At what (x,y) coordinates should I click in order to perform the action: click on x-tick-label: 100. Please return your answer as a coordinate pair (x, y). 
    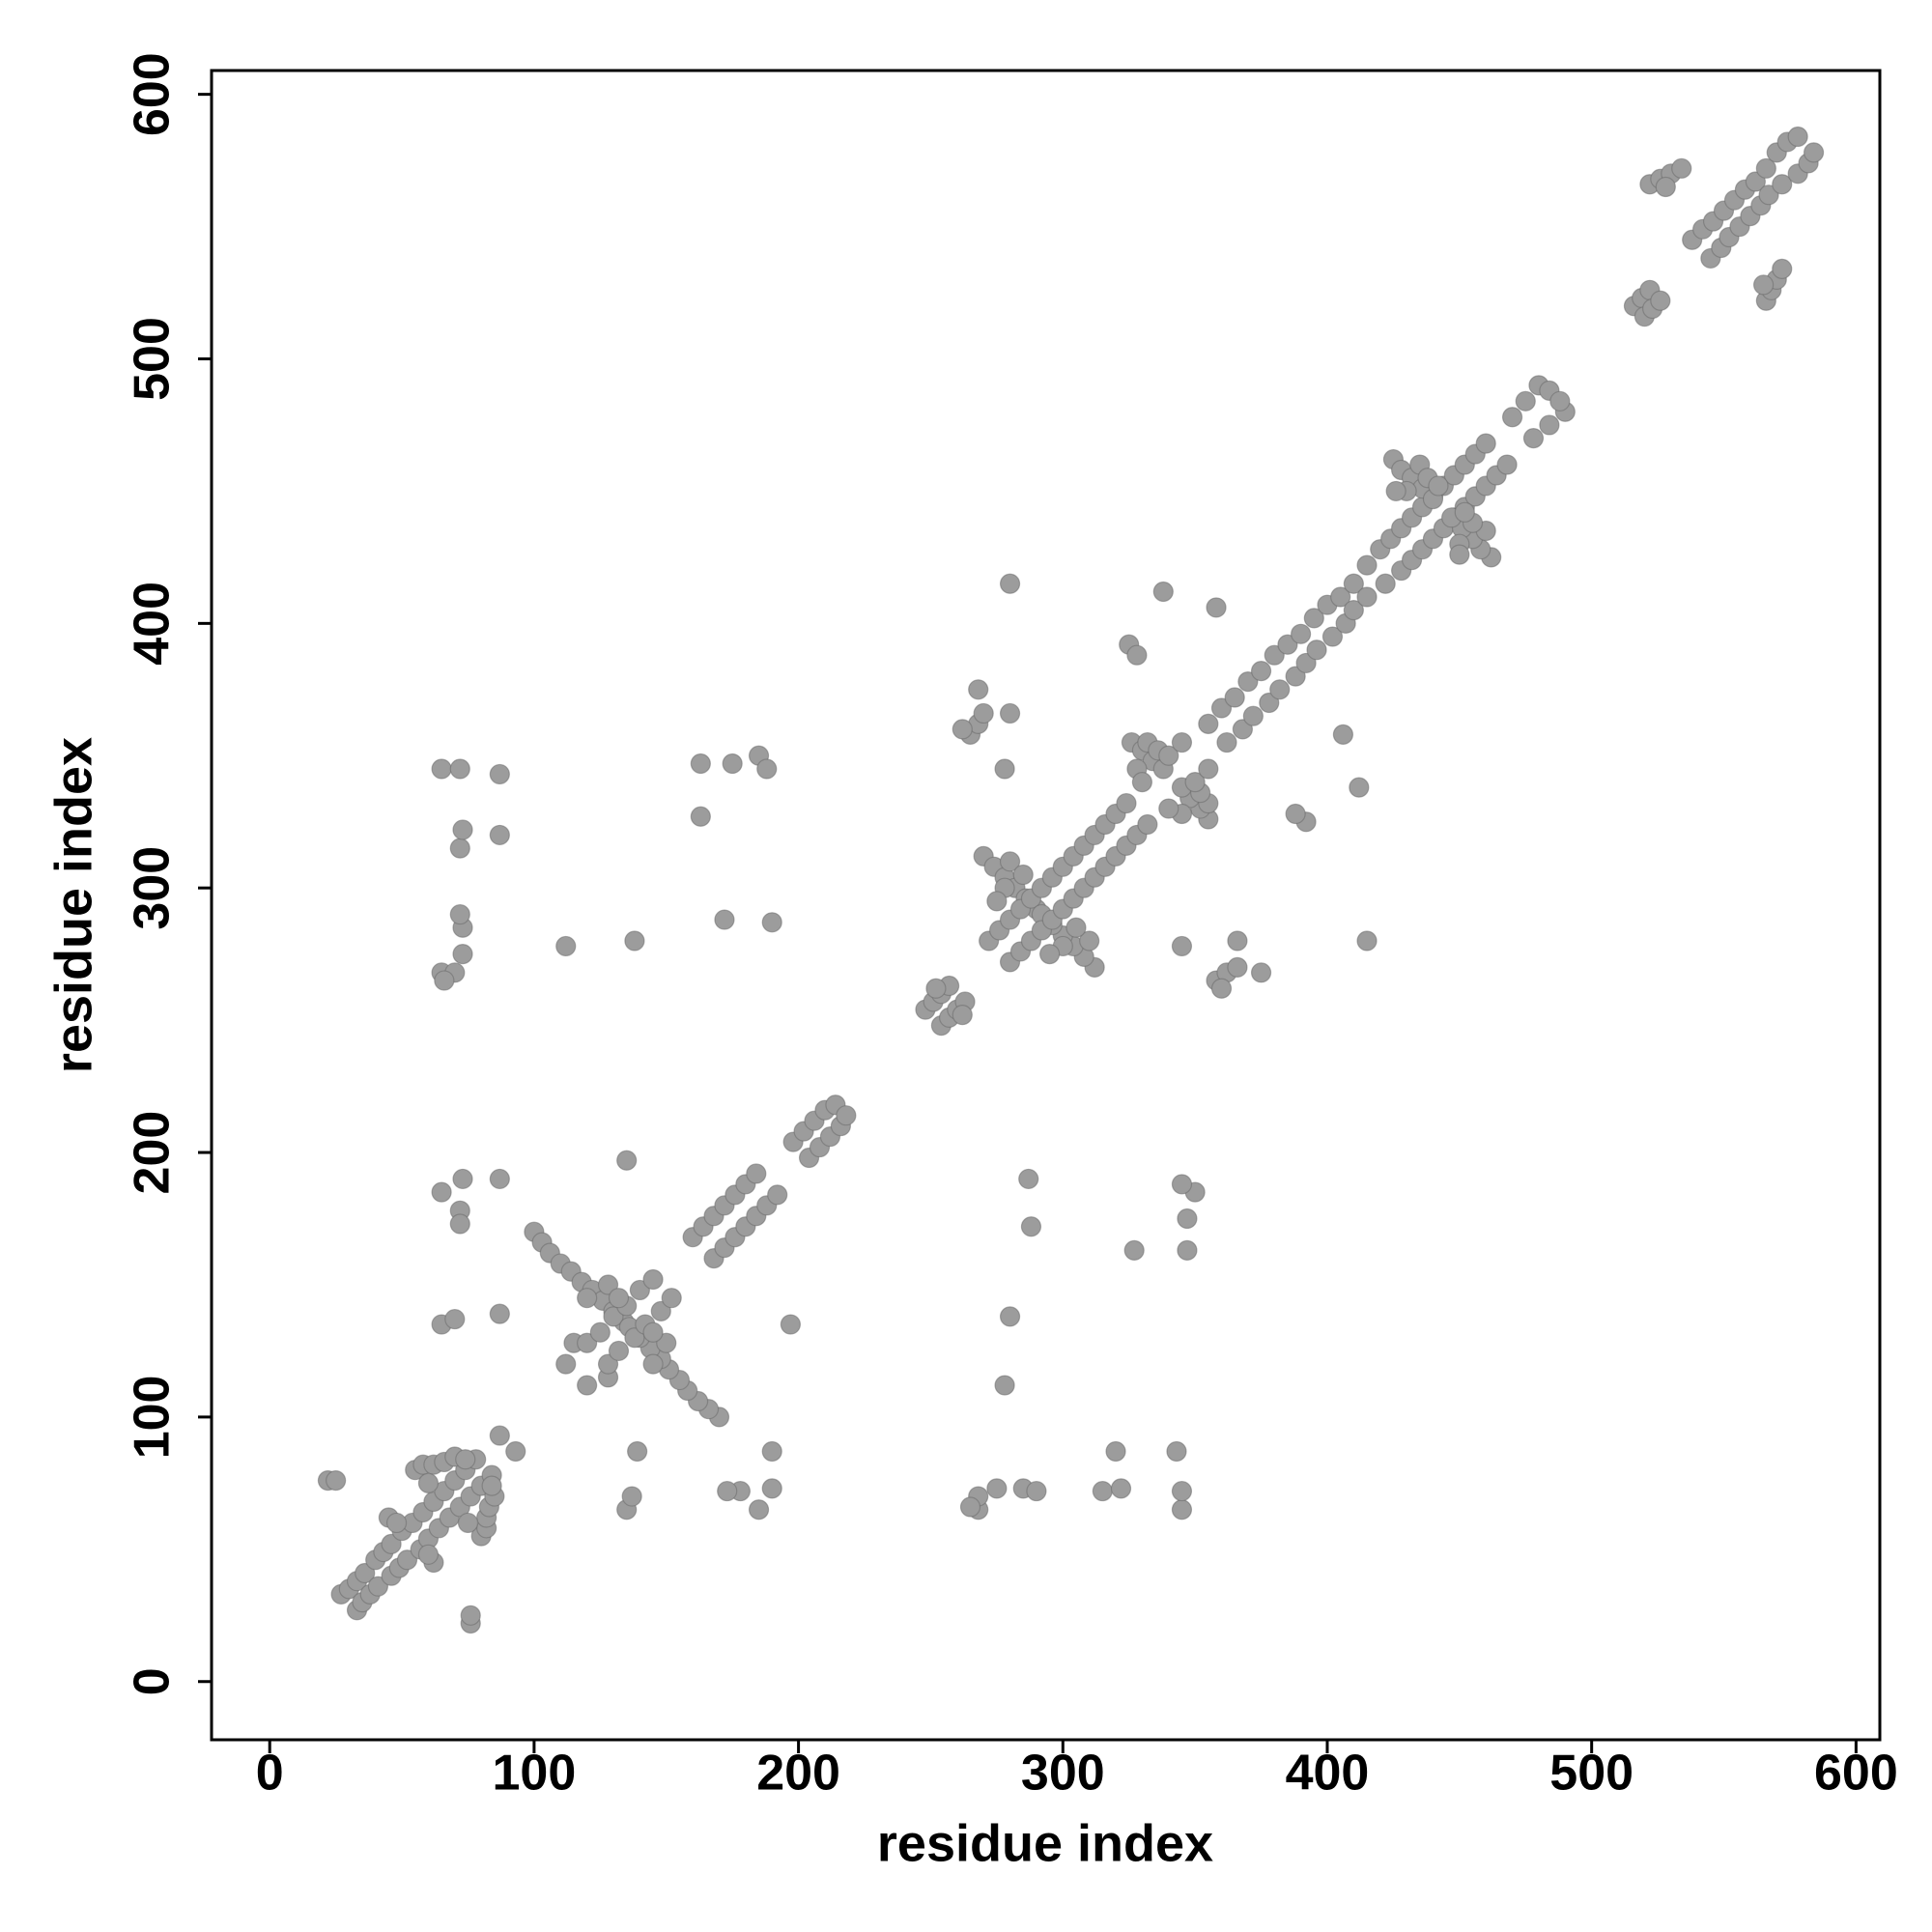
    Looking at the image, I should click on (535, 1774).